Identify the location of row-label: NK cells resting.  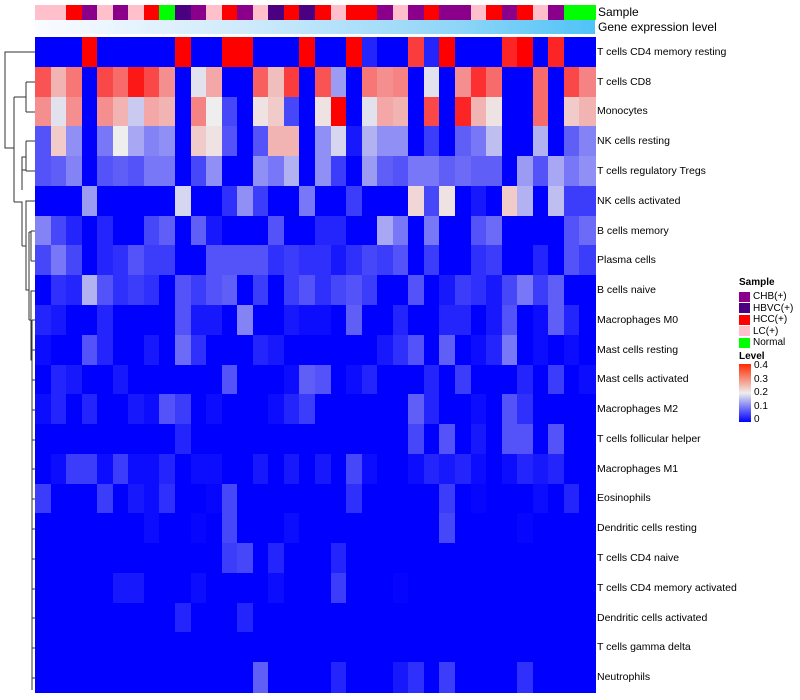
(633, 141).